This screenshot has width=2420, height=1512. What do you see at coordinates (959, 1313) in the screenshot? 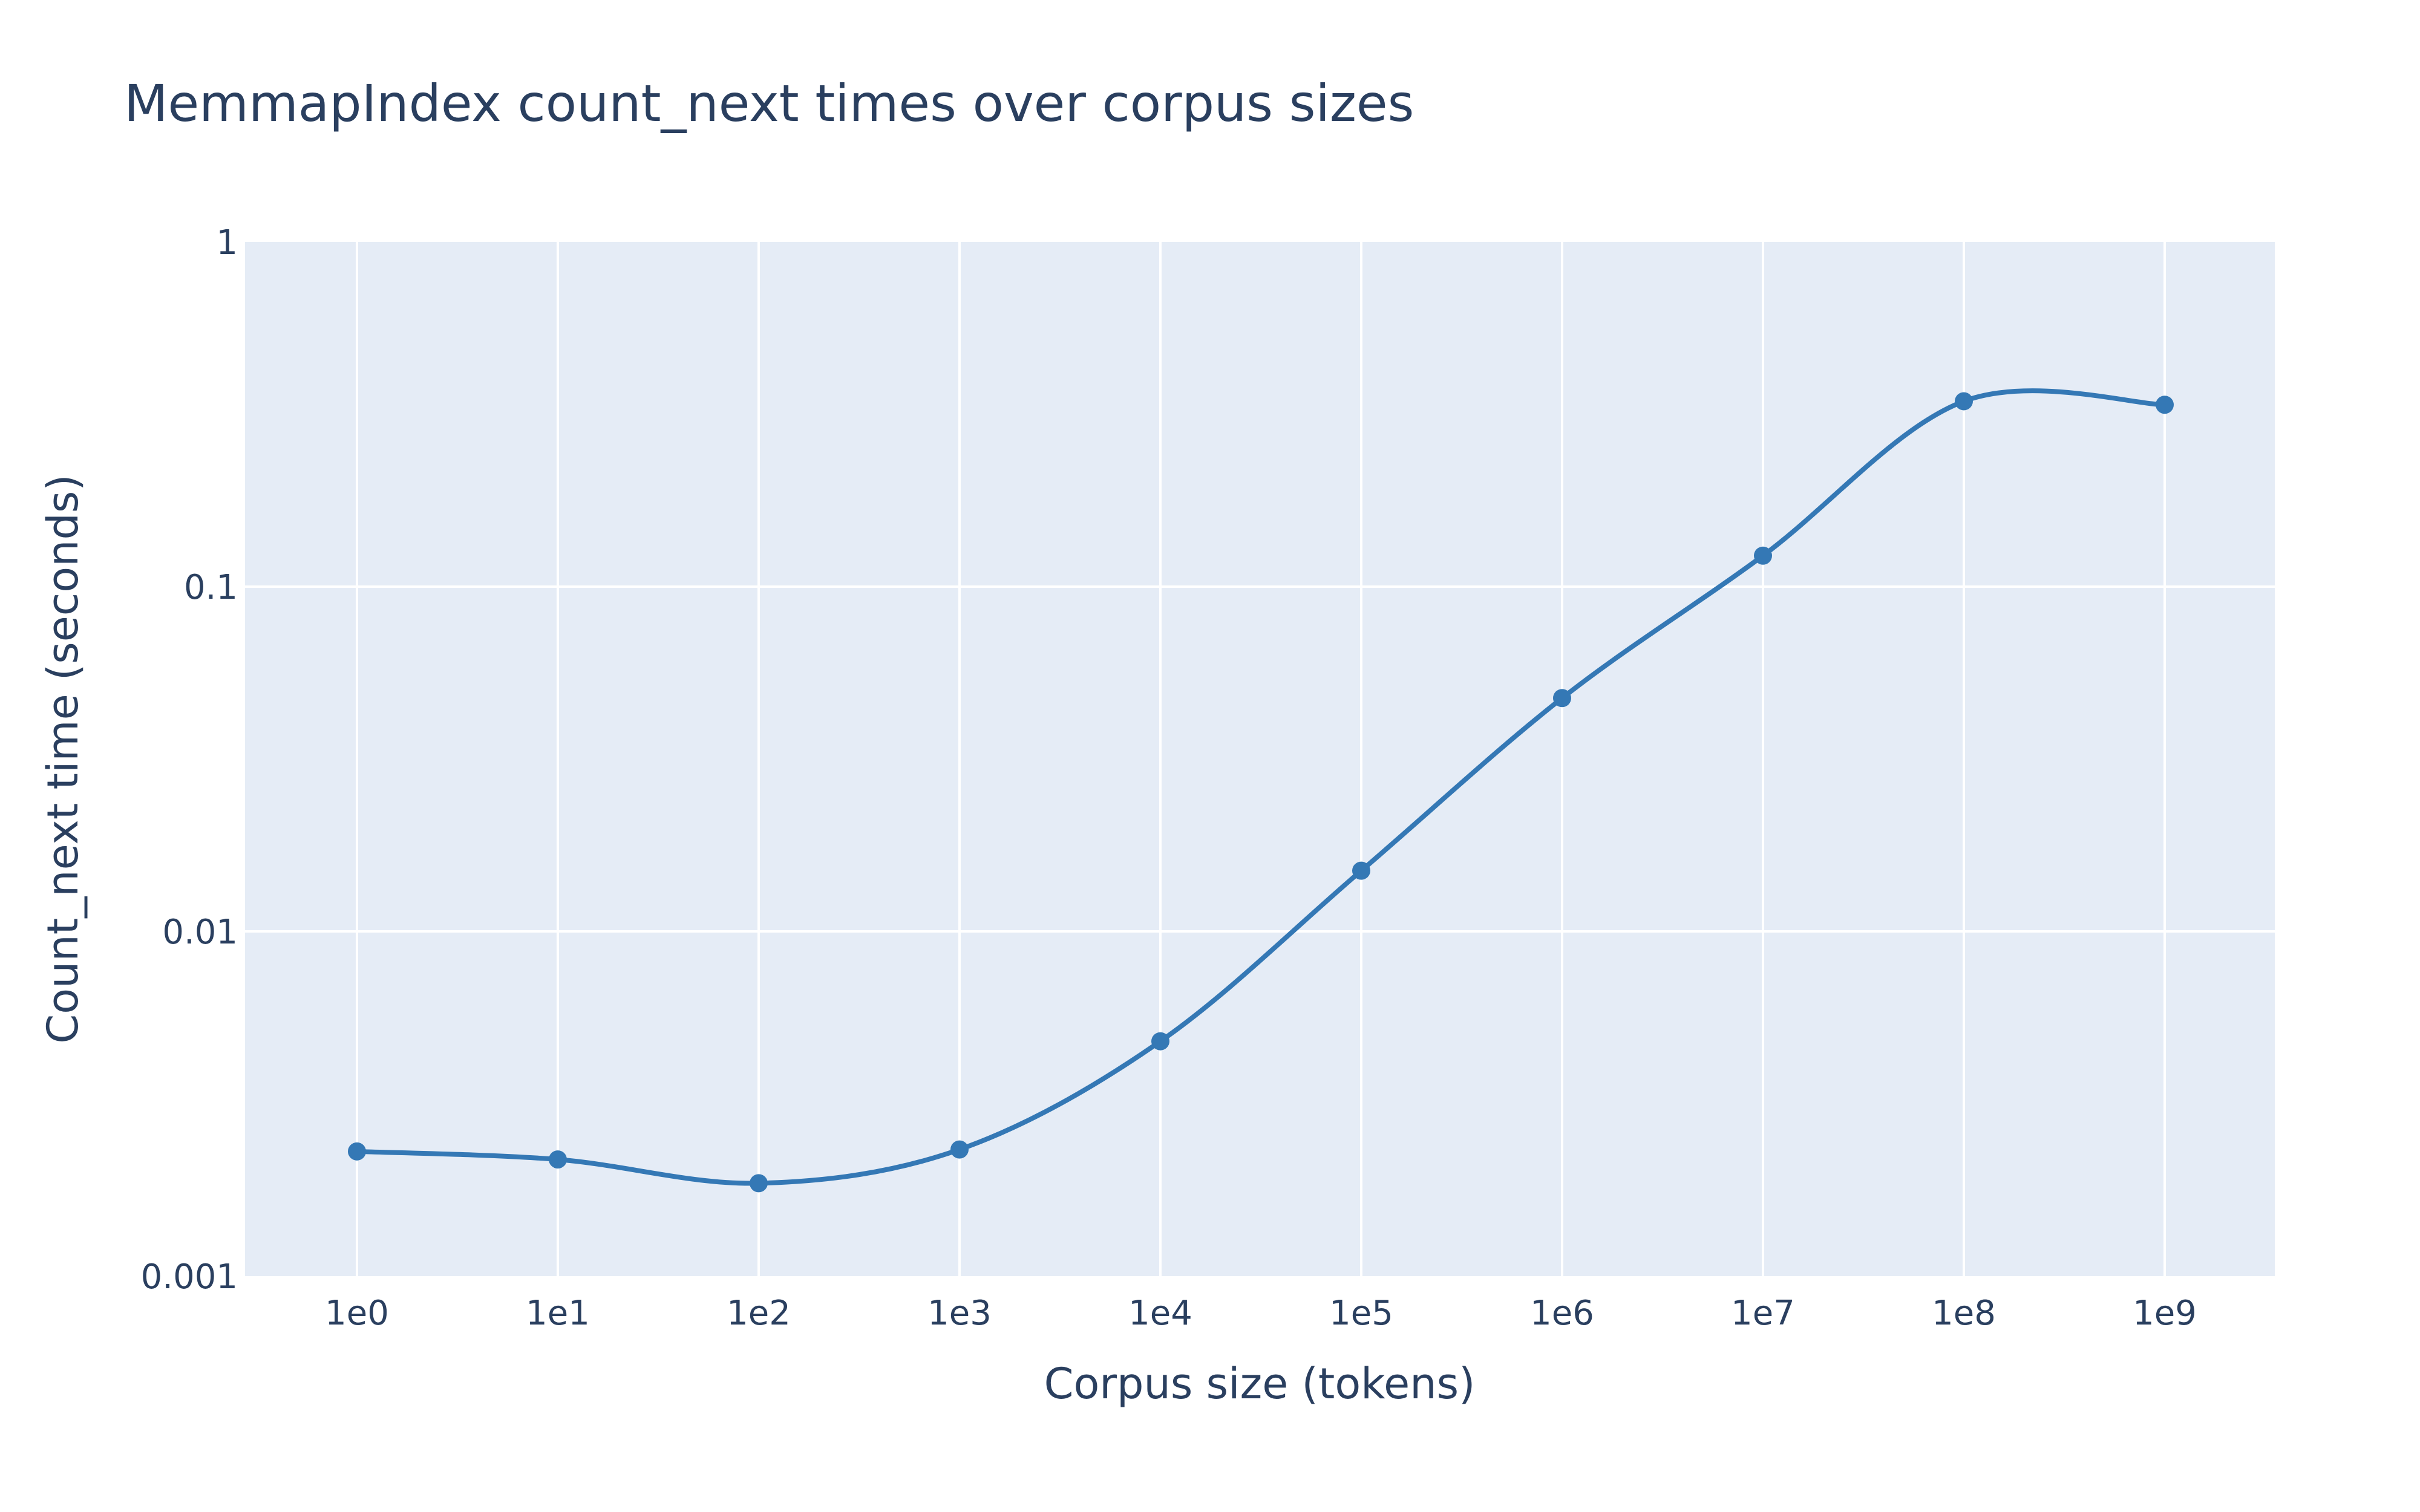
I see `x-tick-label: 1e3` at bounding box center [959, 1313].